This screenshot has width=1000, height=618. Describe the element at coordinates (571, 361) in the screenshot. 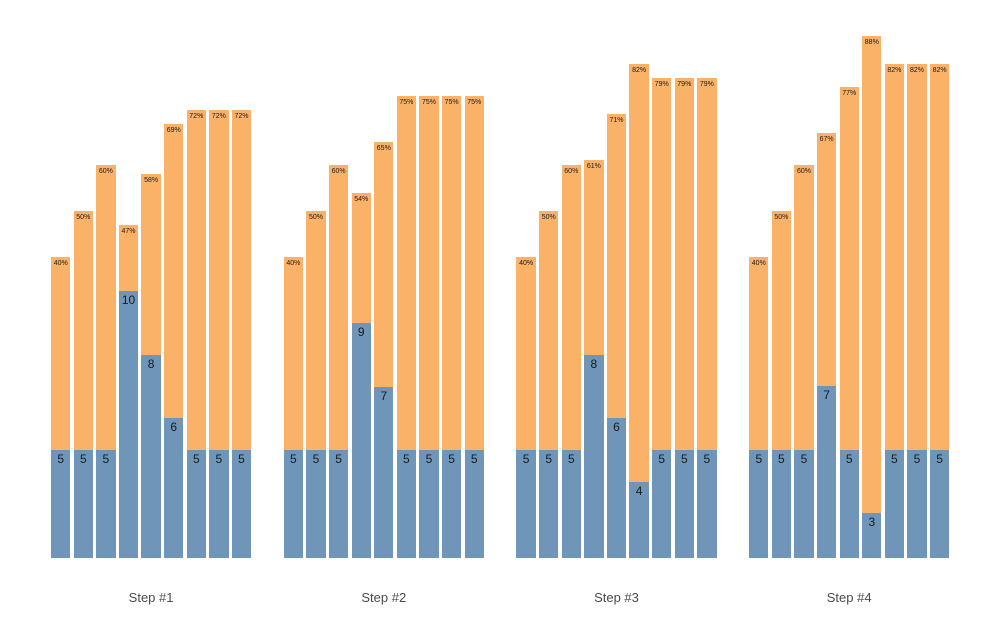

I see `bar-group3-item3: 60% 5` at that location.